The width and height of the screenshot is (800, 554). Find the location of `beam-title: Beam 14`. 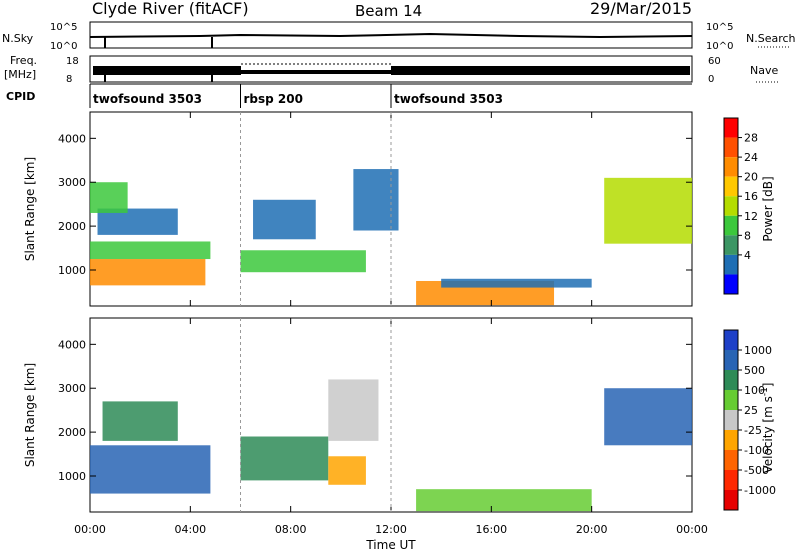

beam-title: Beam 14 is located at coordinates (388, 11).